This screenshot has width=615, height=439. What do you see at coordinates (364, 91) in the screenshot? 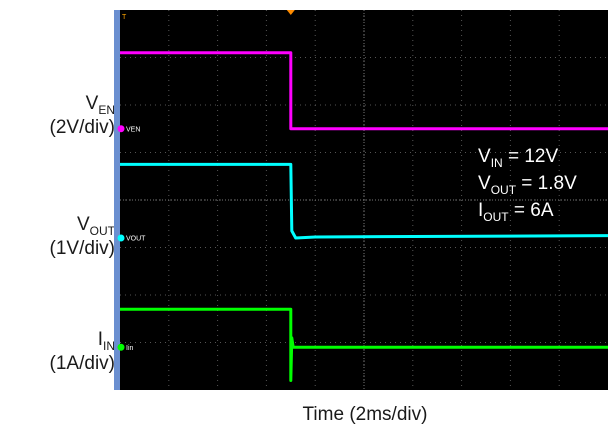
I see `trace-ven` at bounding box center [364, 91].